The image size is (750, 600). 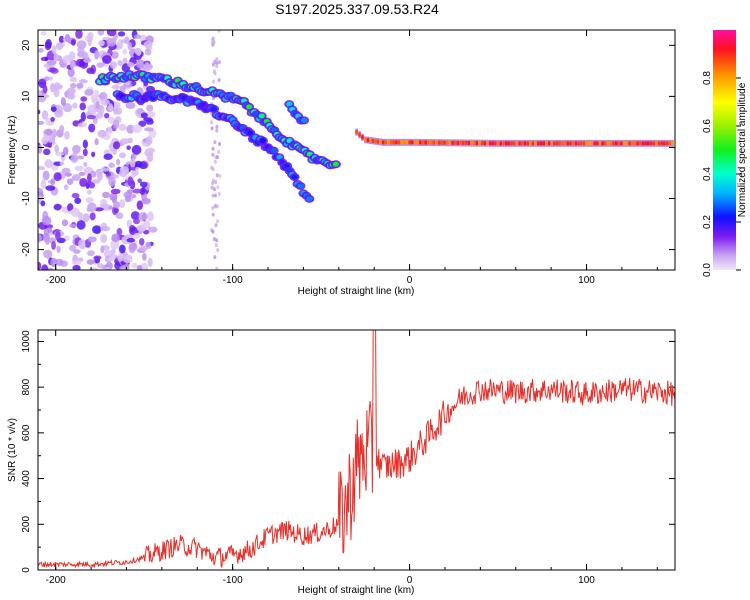 I want to click on snr-y-tick-label: 800, so click(x=26, y=386).